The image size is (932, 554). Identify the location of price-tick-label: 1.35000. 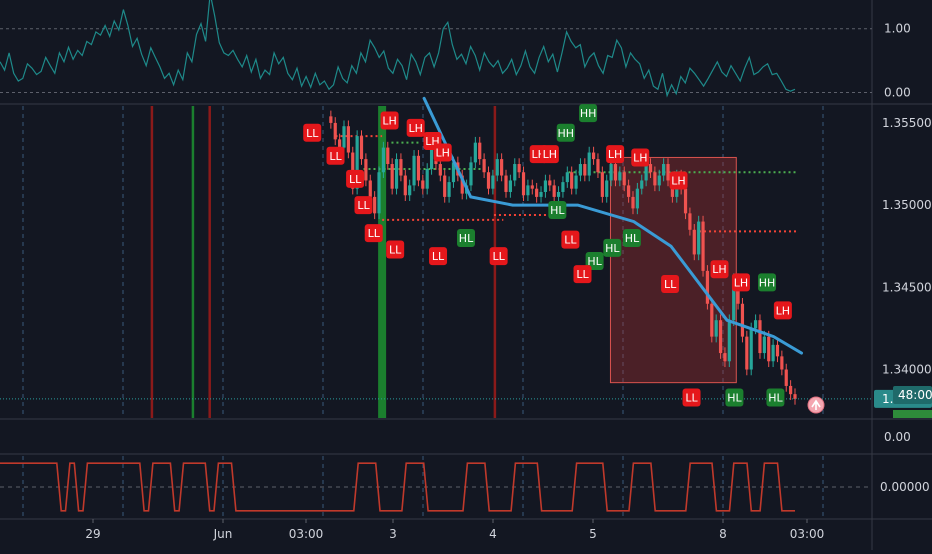
(907, 205).